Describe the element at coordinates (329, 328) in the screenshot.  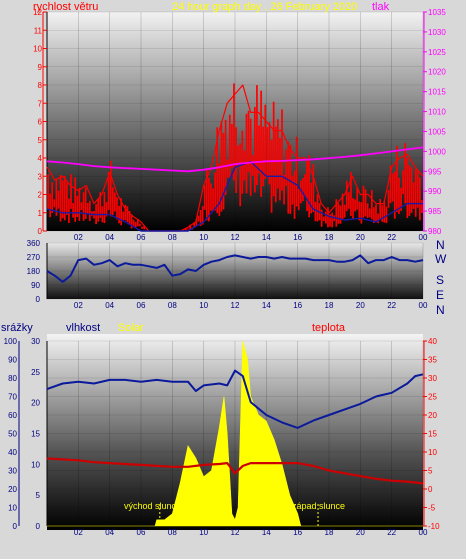
I see `temperature-axis-title: teplota` at that location.